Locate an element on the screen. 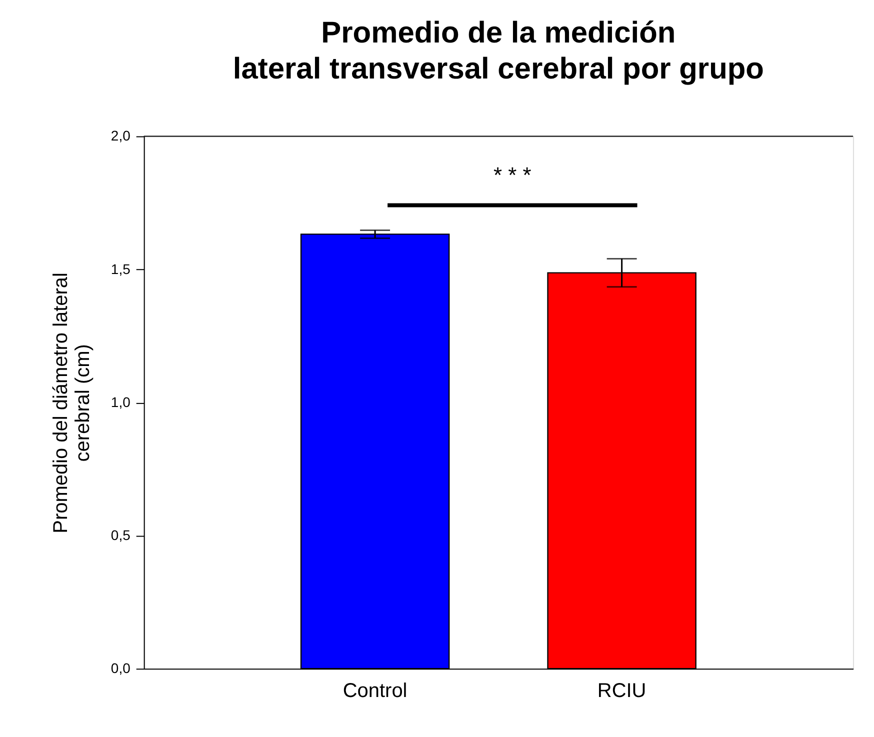 The height and width of the screenshot is (737, 874). y-tick-label: 2,0 is located at coordinates (120, 136).